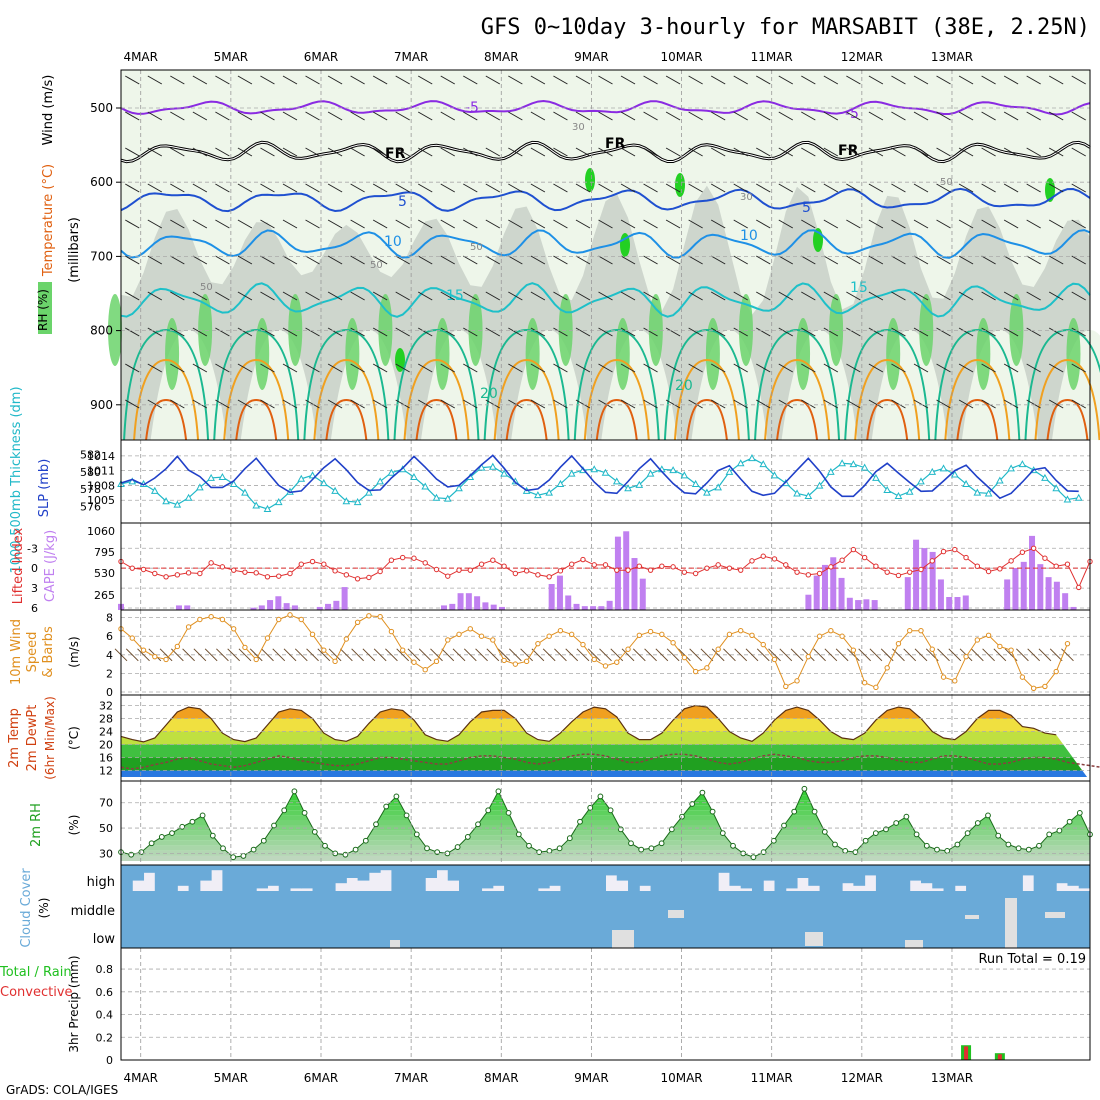 The width and height of the screenshot is (1100, 1100). I want to click on thickness-tick-label: 582, so click(90, 455).